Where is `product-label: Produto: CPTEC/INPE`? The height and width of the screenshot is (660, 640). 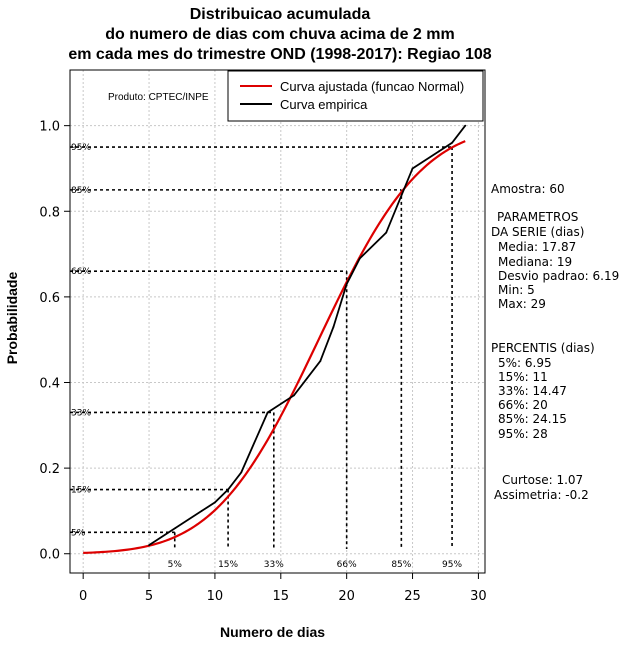 product-label: Produto: CPTEC/INPE is located at coordinates (158, 97).